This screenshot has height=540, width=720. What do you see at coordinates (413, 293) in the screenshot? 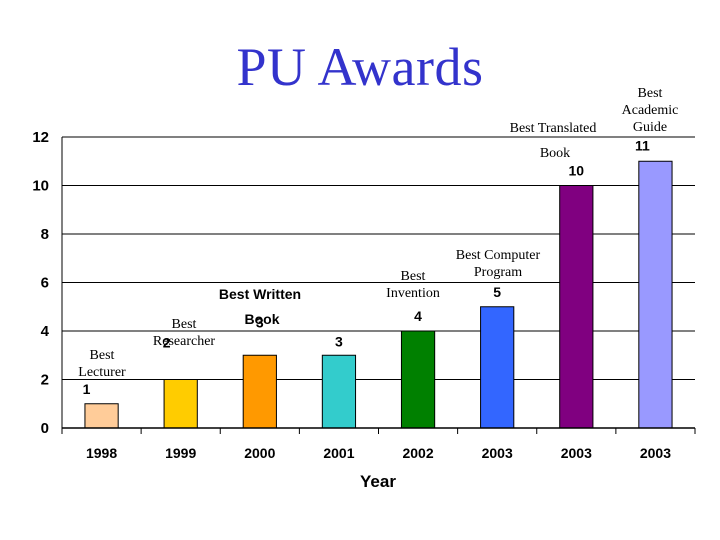
I see `bar-annotation: Invention` at bounding box center [413, 293].